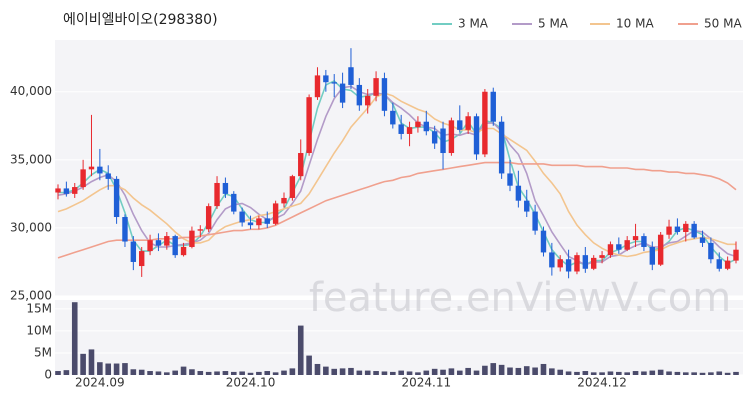  I want to click on y-tick-label: 40,000, so click(31, 91).